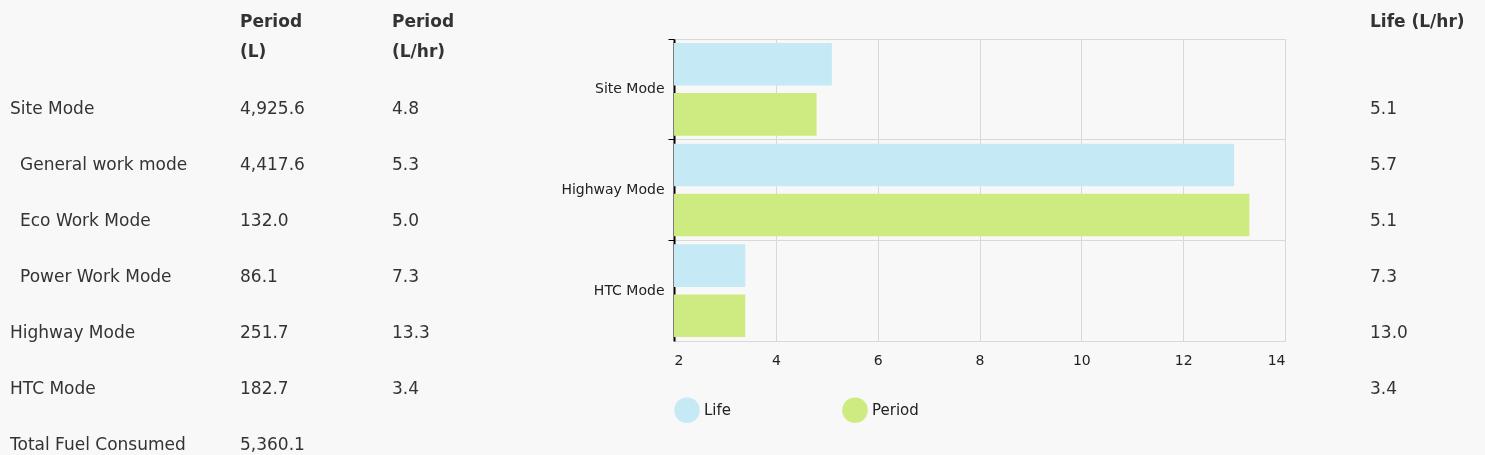 The height and width of the screenshot is (455, 1485). Describe the element at coordinates (411, 332) in the screenshot. I see `data-label: 13.3` at that location.